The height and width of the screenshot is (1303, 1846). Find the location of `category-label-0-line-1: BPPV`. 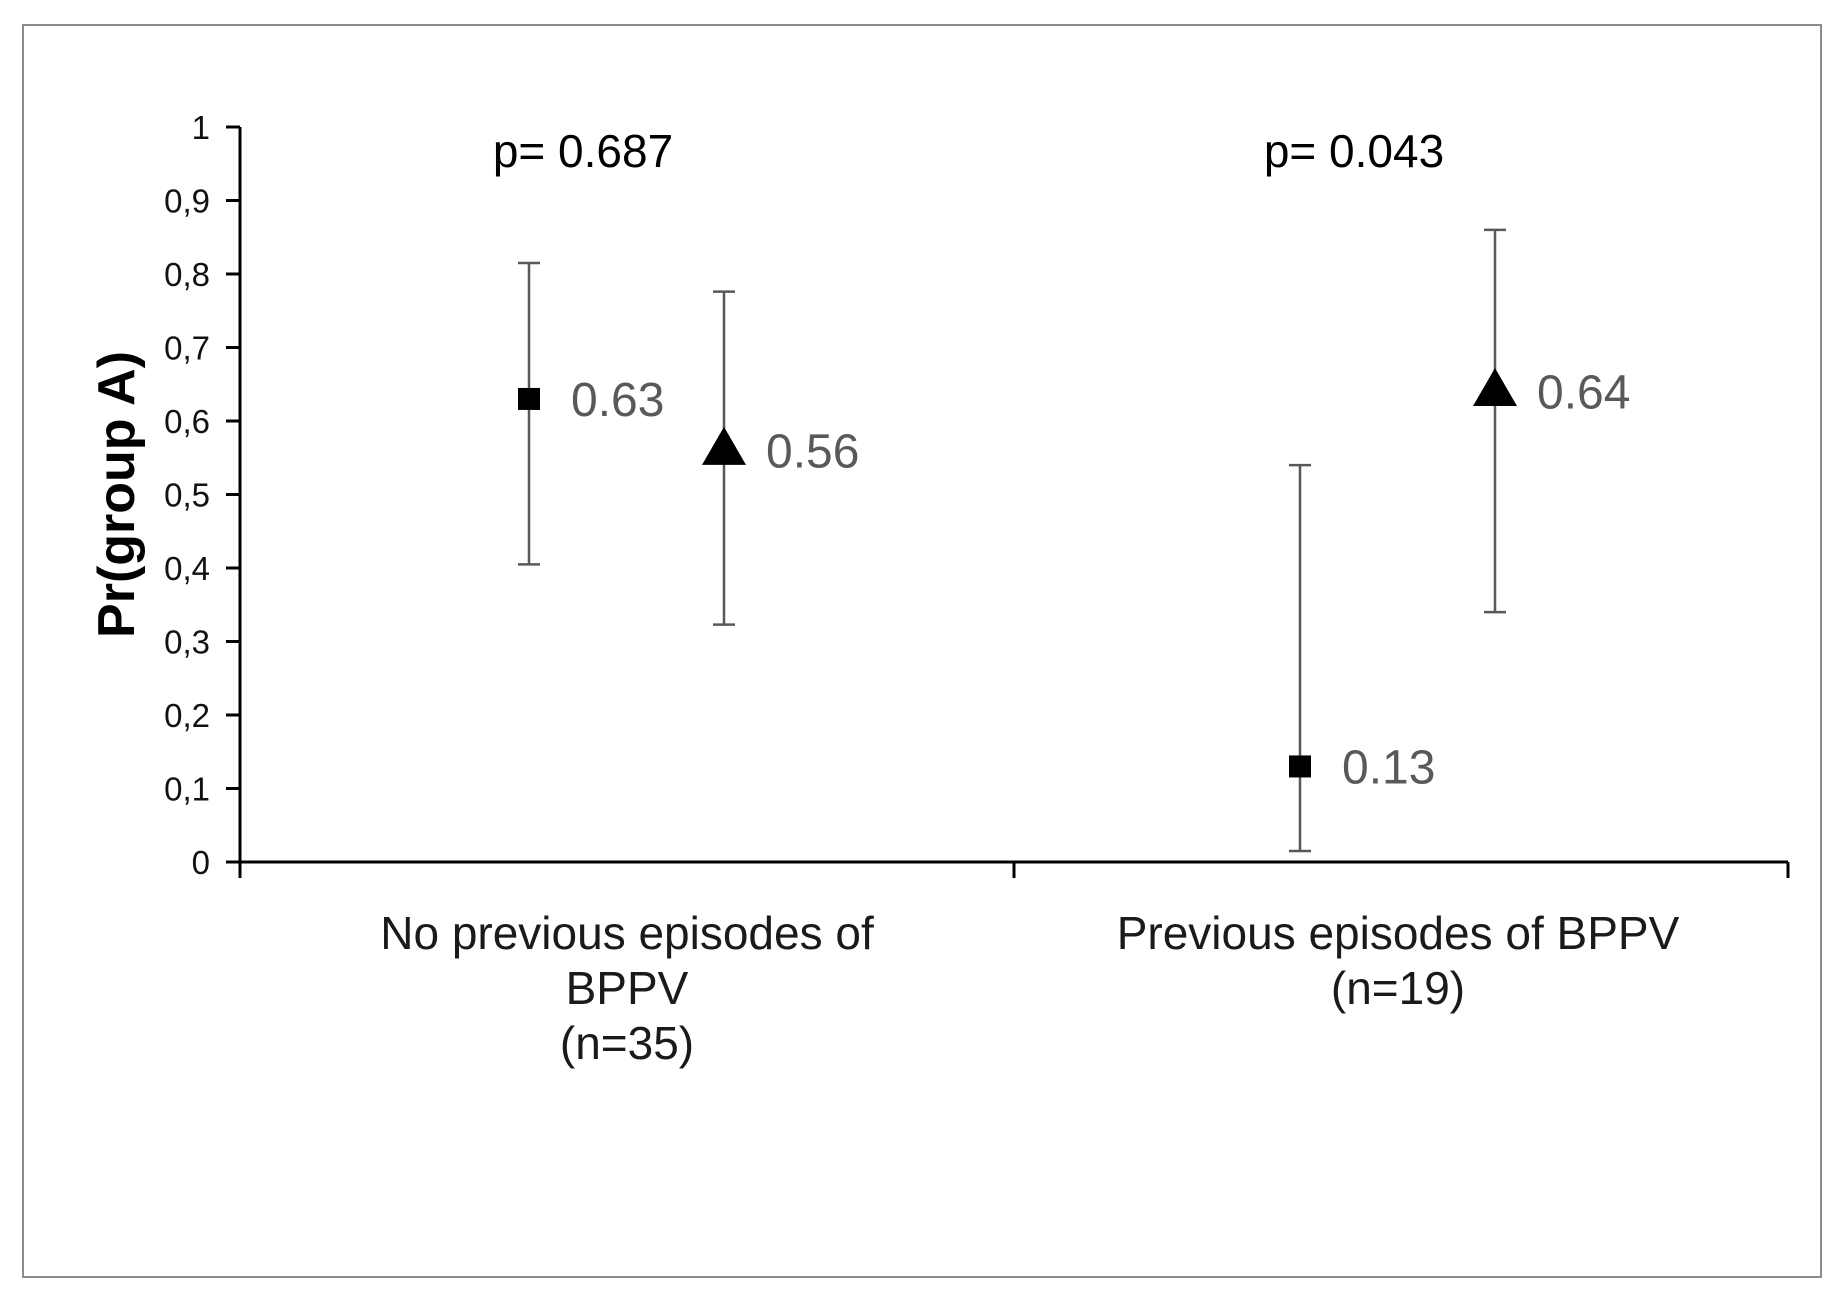

category-label-0-line-1: BPPV is located at coordinates (627, 988).